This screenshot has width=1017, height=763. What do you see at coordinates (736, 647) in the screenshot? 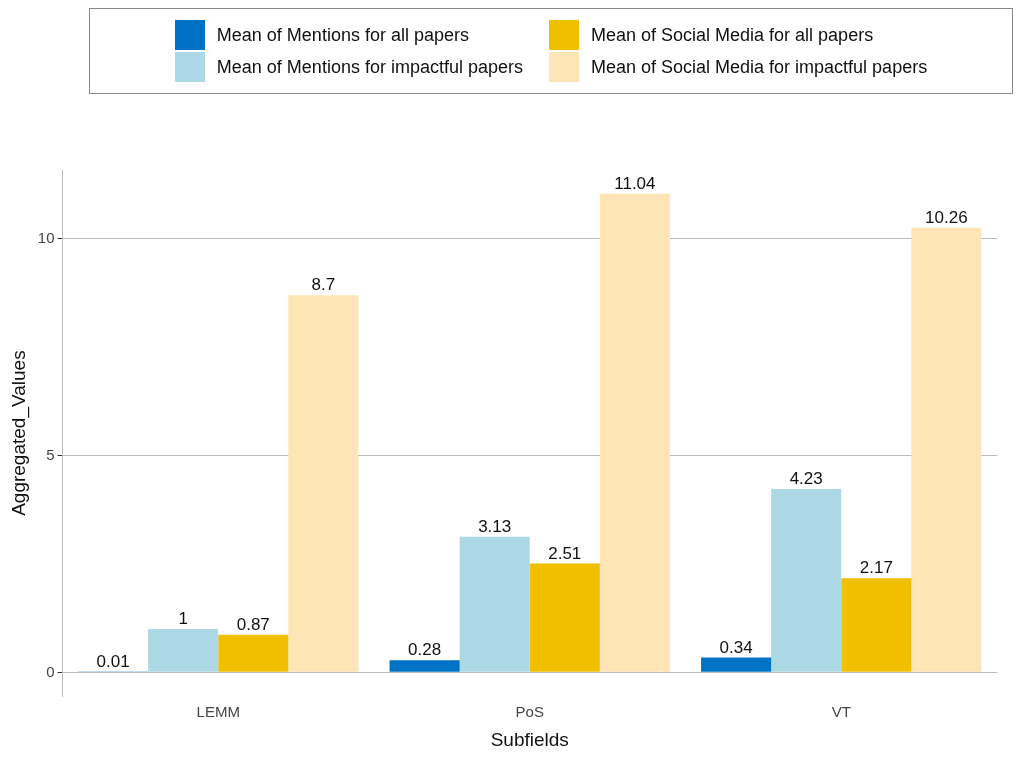
I see `data-label: 0.34` at bounding box center [736, 647].